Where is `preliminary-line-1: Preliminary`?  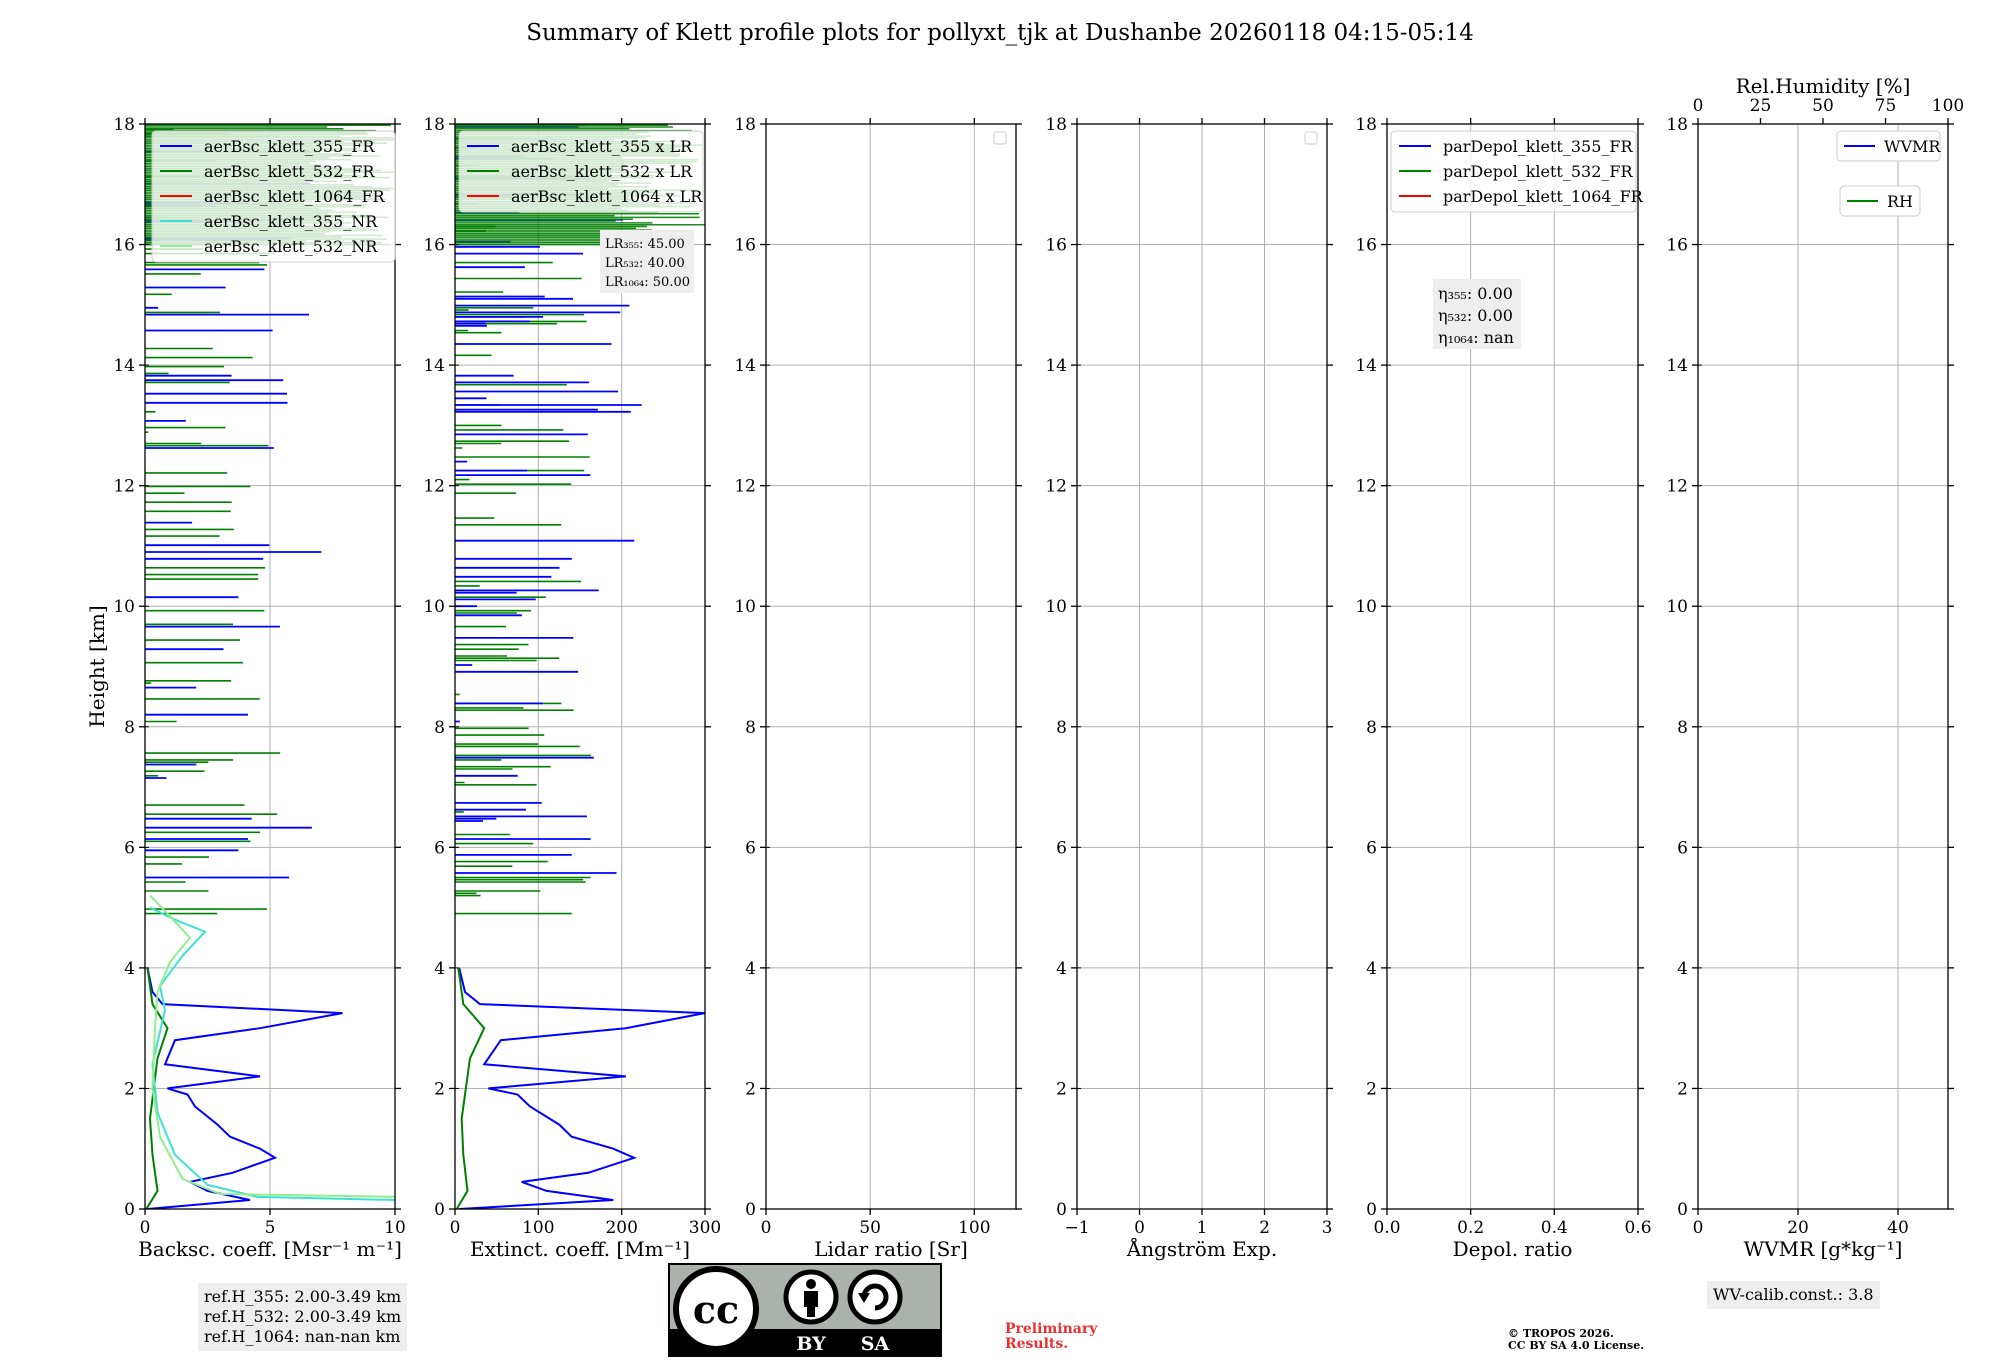
preliminary-line-1: Preliminary is located at coordinates (1051, 1329).